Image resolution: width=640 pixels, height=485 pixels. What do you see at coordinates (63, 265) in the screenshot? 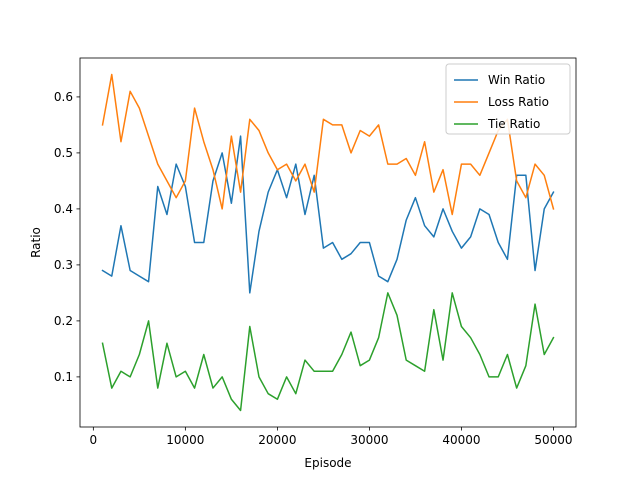
I see `y-tick-label: 0.3` at bounding box center [63, 265].